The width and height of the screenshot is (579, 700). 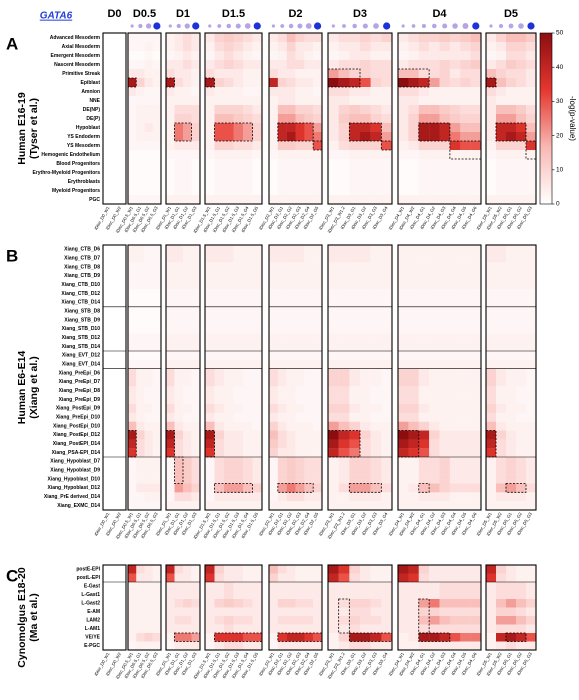 What do you see at coordinates (81, 329) in the screenshot?
I see `row-label: Xiang_STB_D10` at bounding box center [81, 329].